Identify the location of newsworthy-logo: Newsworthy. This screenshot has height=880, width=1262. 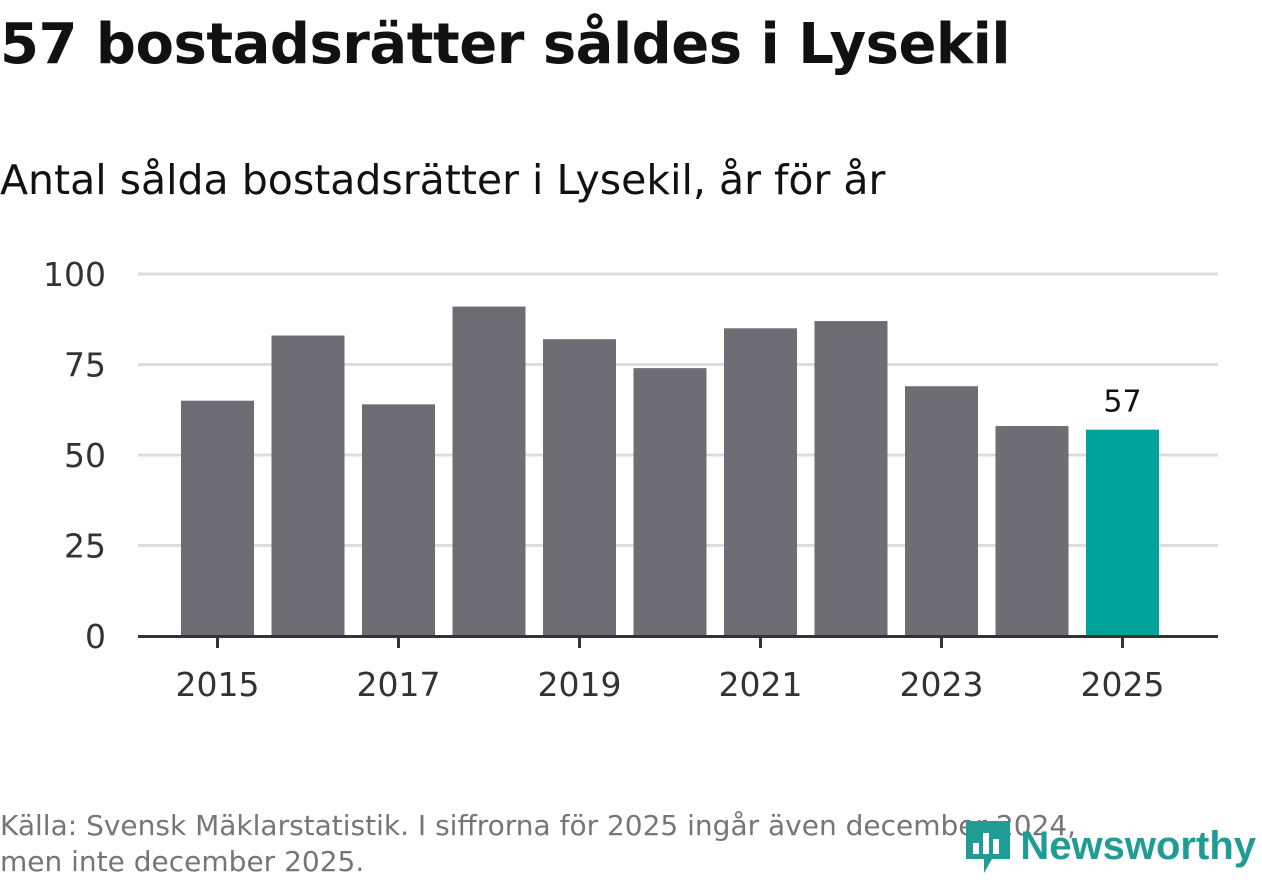
(1109, 846).